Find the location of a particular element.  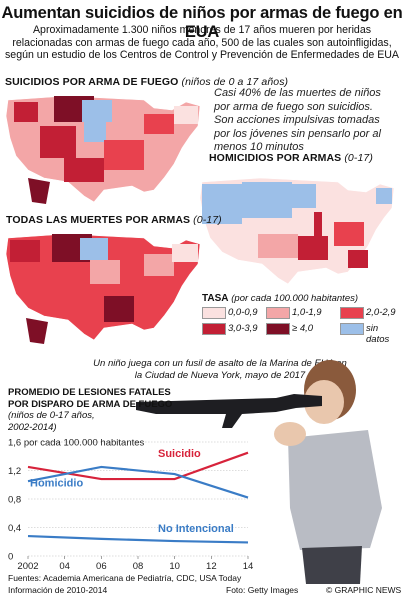

x-tick-label: 12 is located at coordinates (211, 566).